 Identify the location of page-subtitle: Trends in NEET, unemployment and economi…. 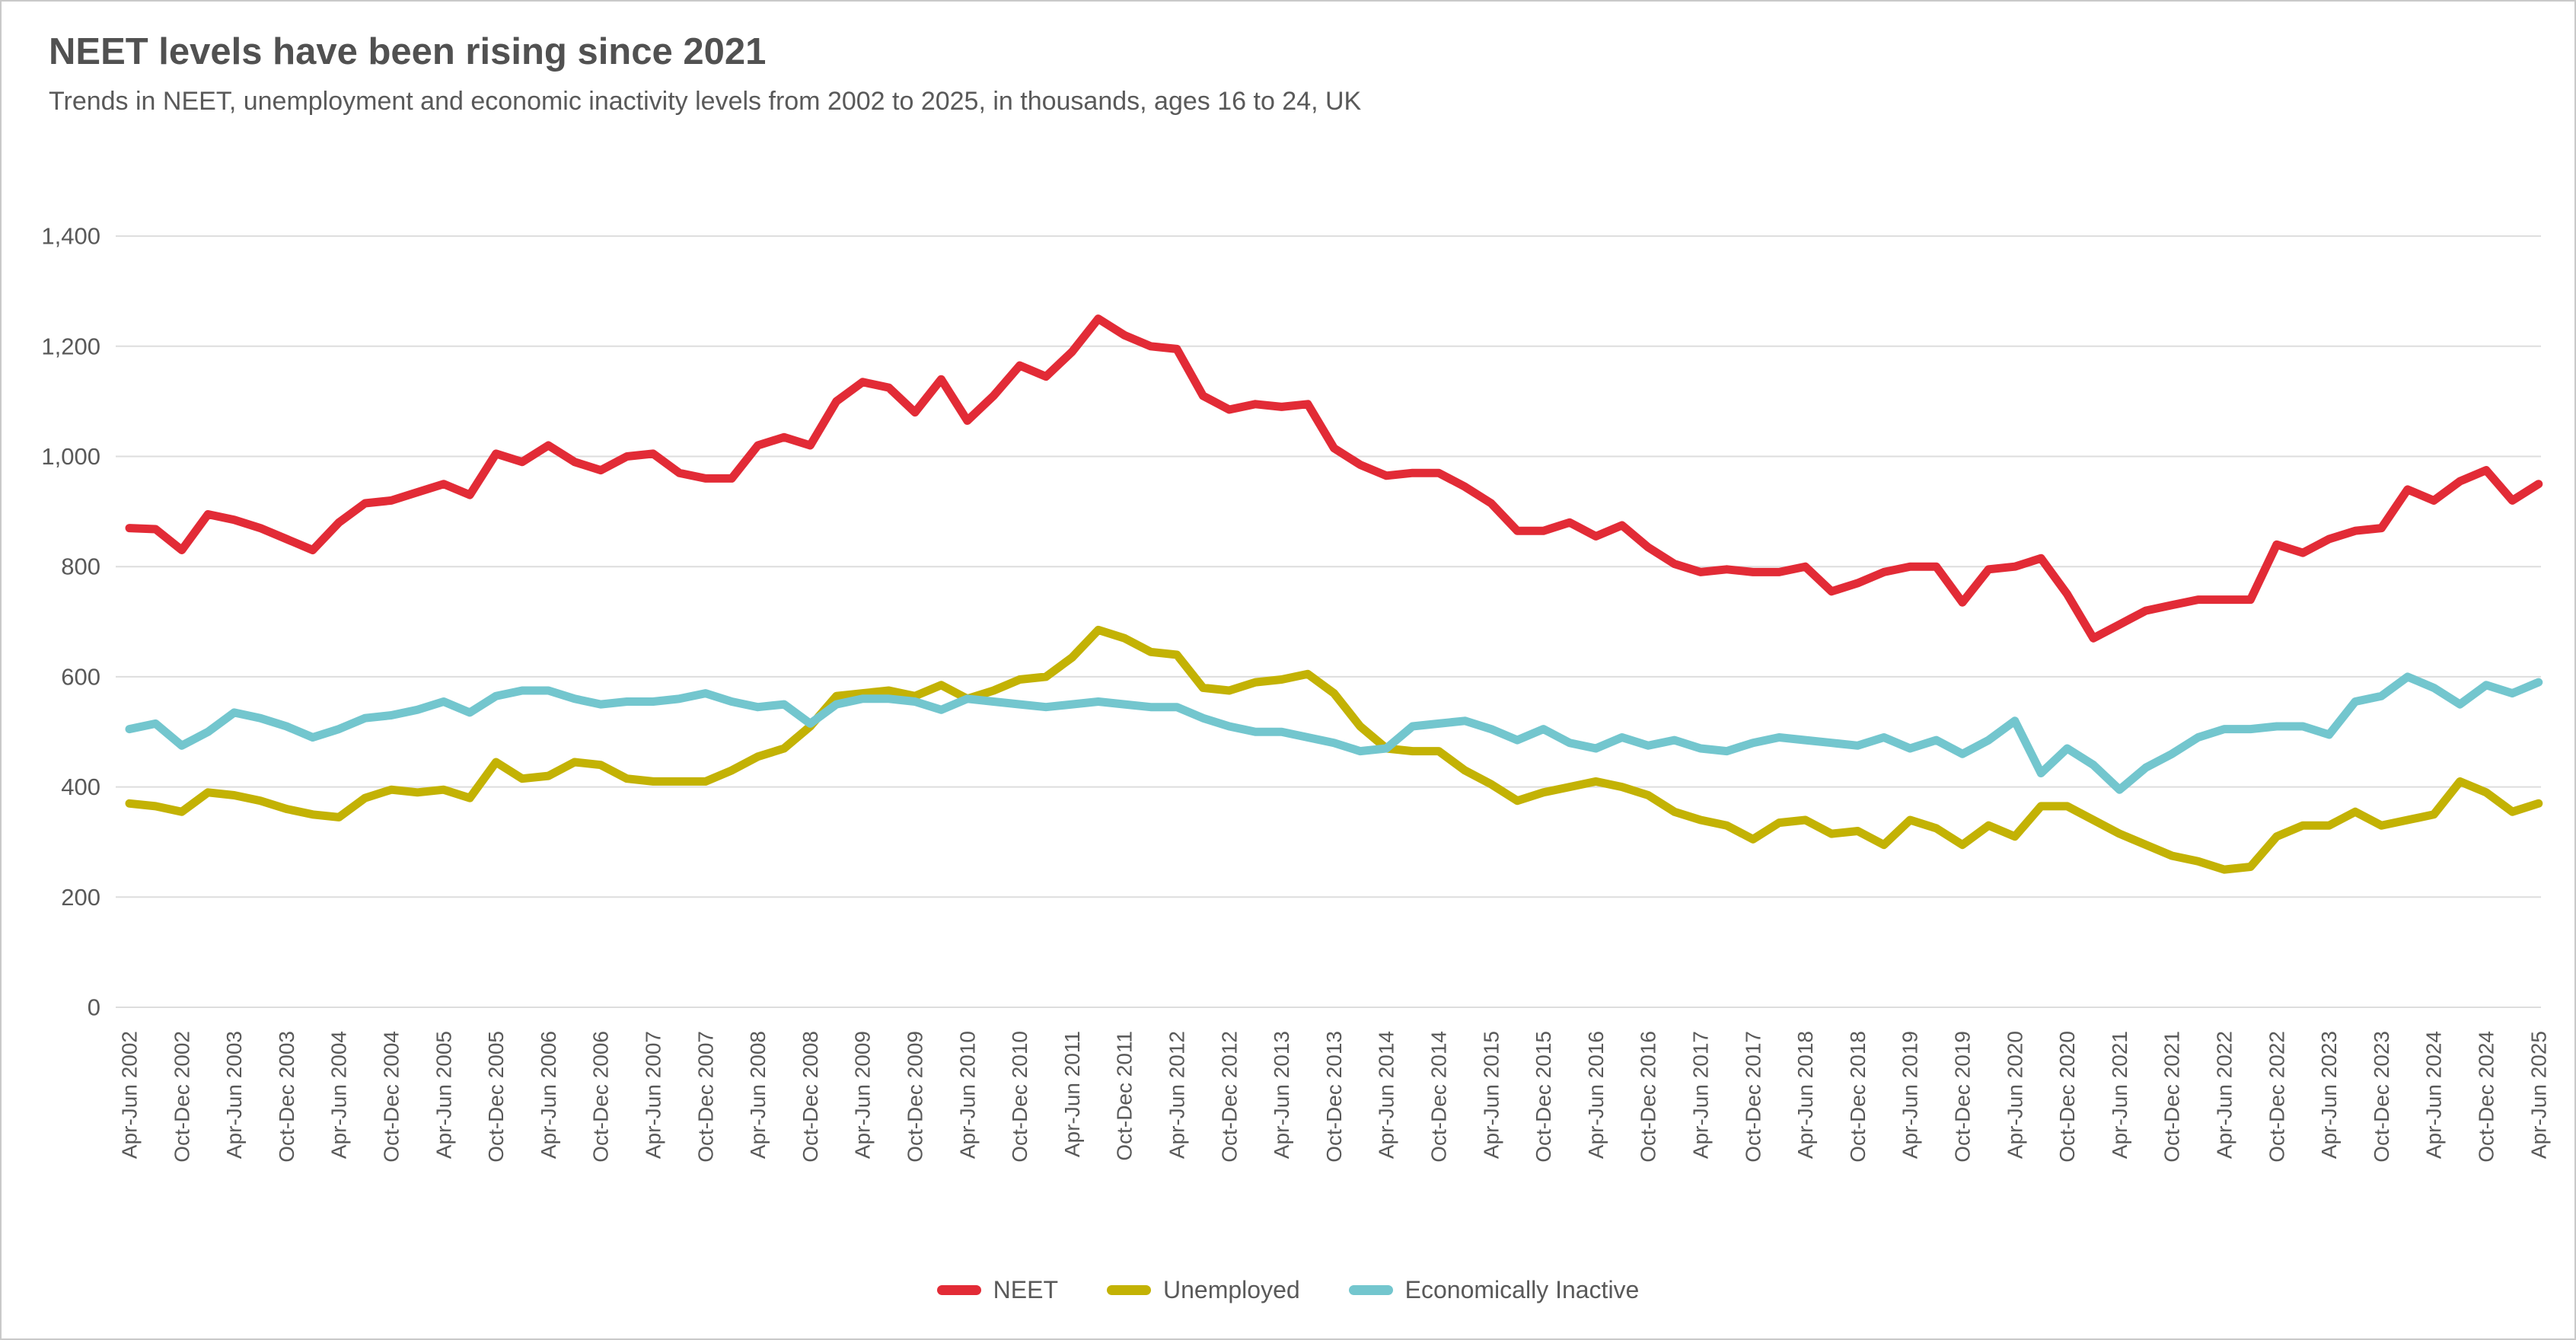
(705, 101).